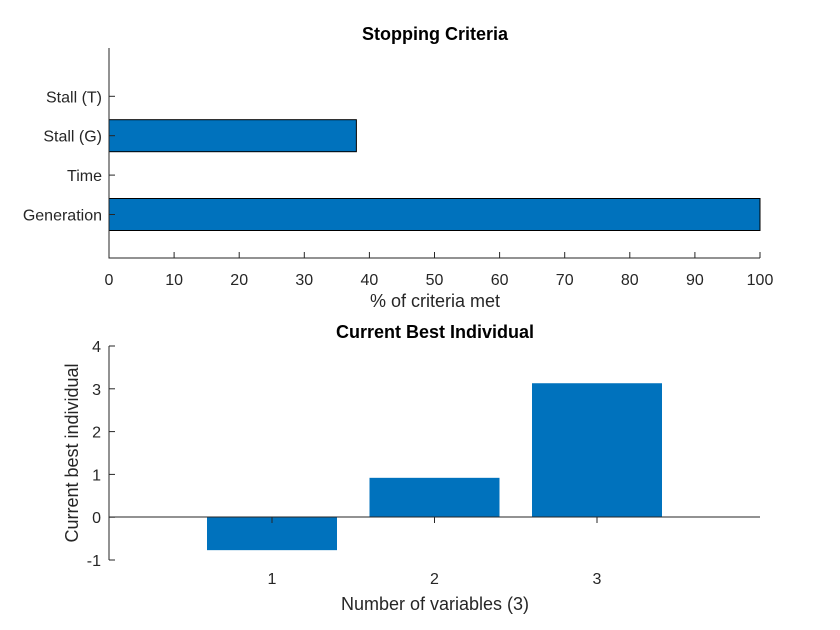  I want to click on category-label: Generation, so click(62, 216).